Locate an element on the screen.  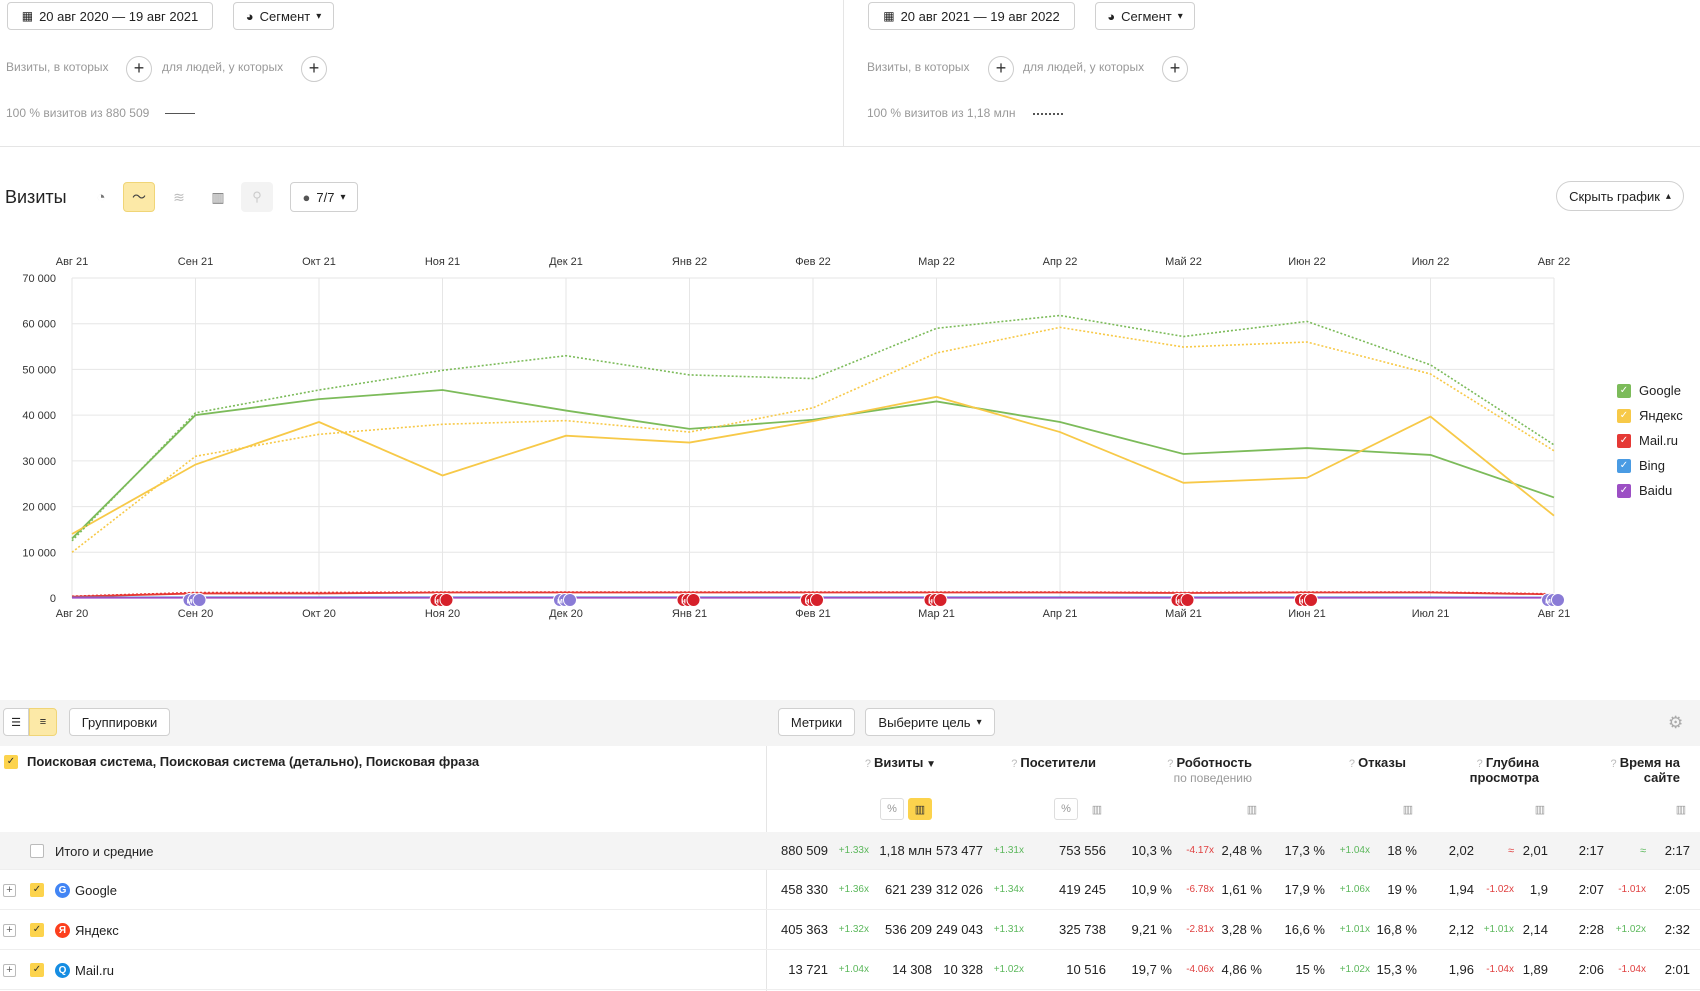
chart-toggle-visits: ▥ is located at coordinates (920, 809).